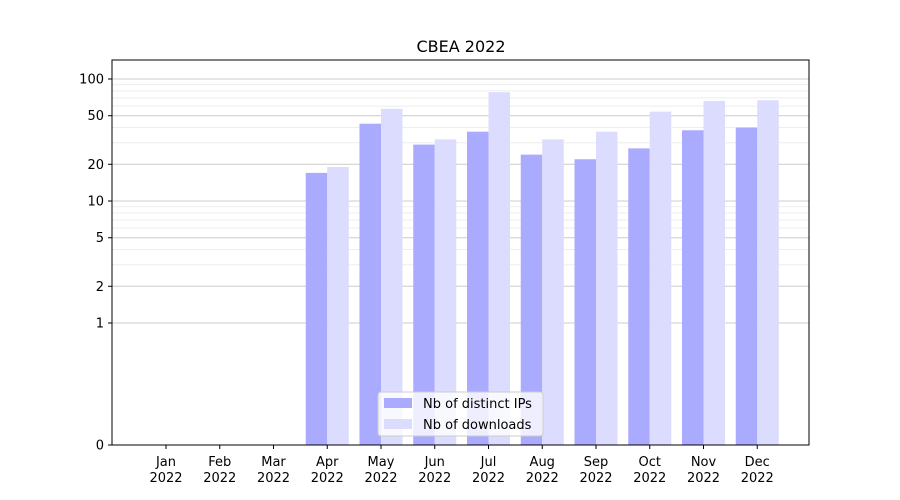  I want to click on x-tick-label: Dec 2022, so click(757, 470).